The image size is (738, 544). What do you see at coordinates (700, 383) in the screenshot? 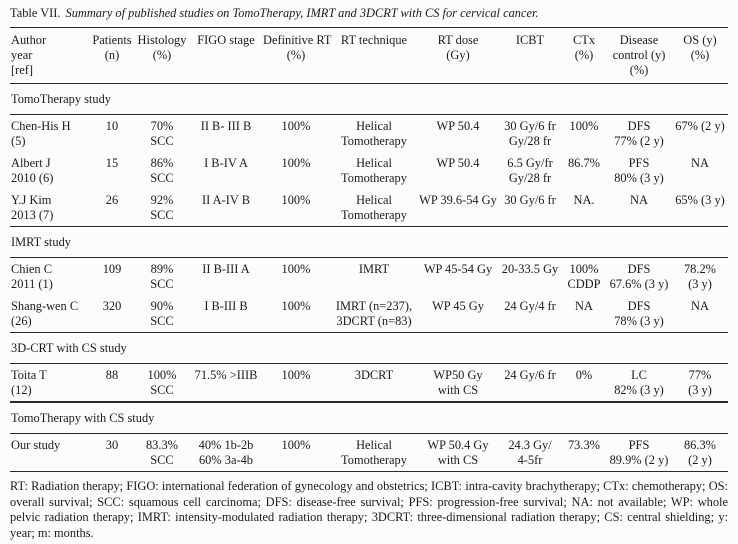
I see `cell-os: 77% (3 y)` at bounding box center [700, 383].